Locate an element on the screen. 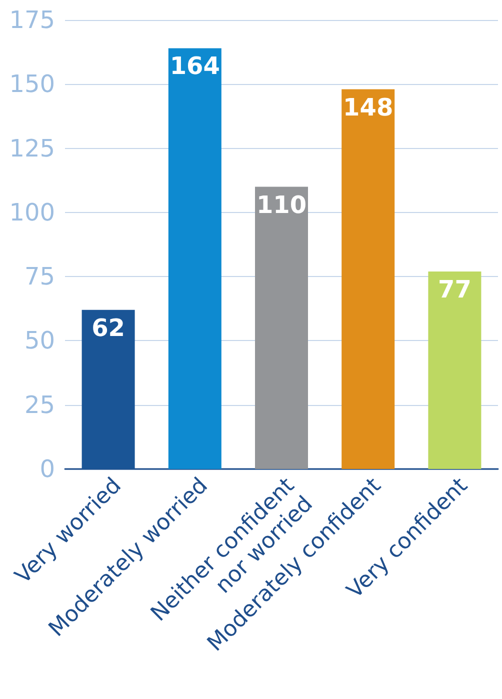  data-label: 164 is located at coordinates (195, 66).